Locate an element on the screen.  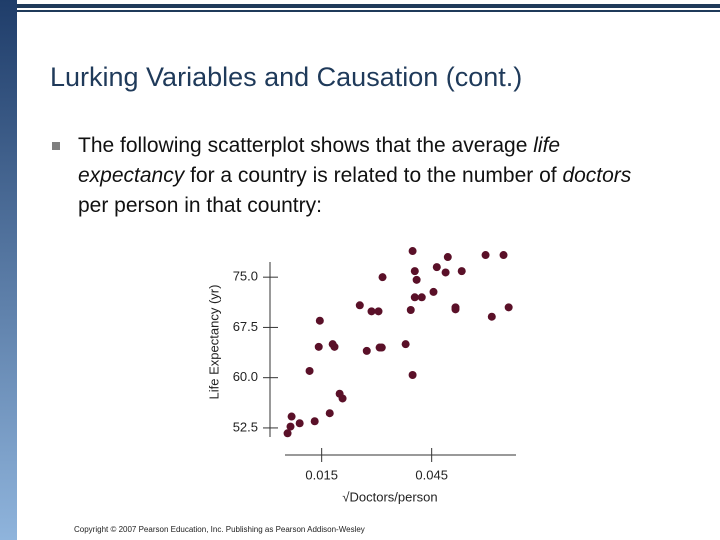
y-axis-label: Life Expectancy (yr) is located at coordinates (213, 342).